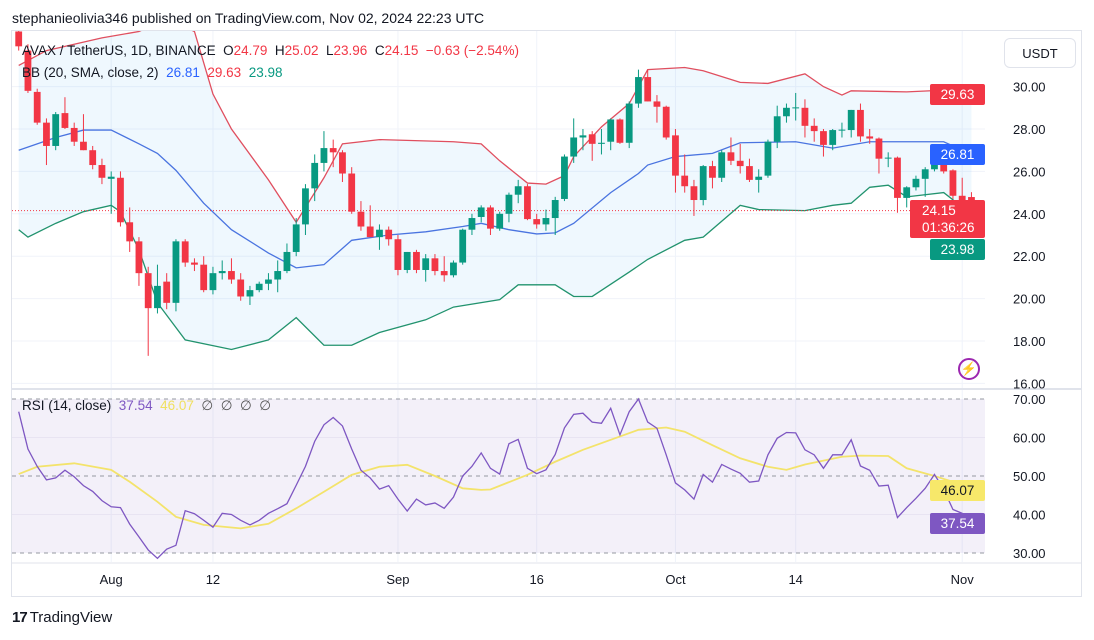 The width and height of the screenshot is (1094, 640). Describe the element at coordinates (536, 579) in the screenshot. I see `time-axis-label: 16` at that location.